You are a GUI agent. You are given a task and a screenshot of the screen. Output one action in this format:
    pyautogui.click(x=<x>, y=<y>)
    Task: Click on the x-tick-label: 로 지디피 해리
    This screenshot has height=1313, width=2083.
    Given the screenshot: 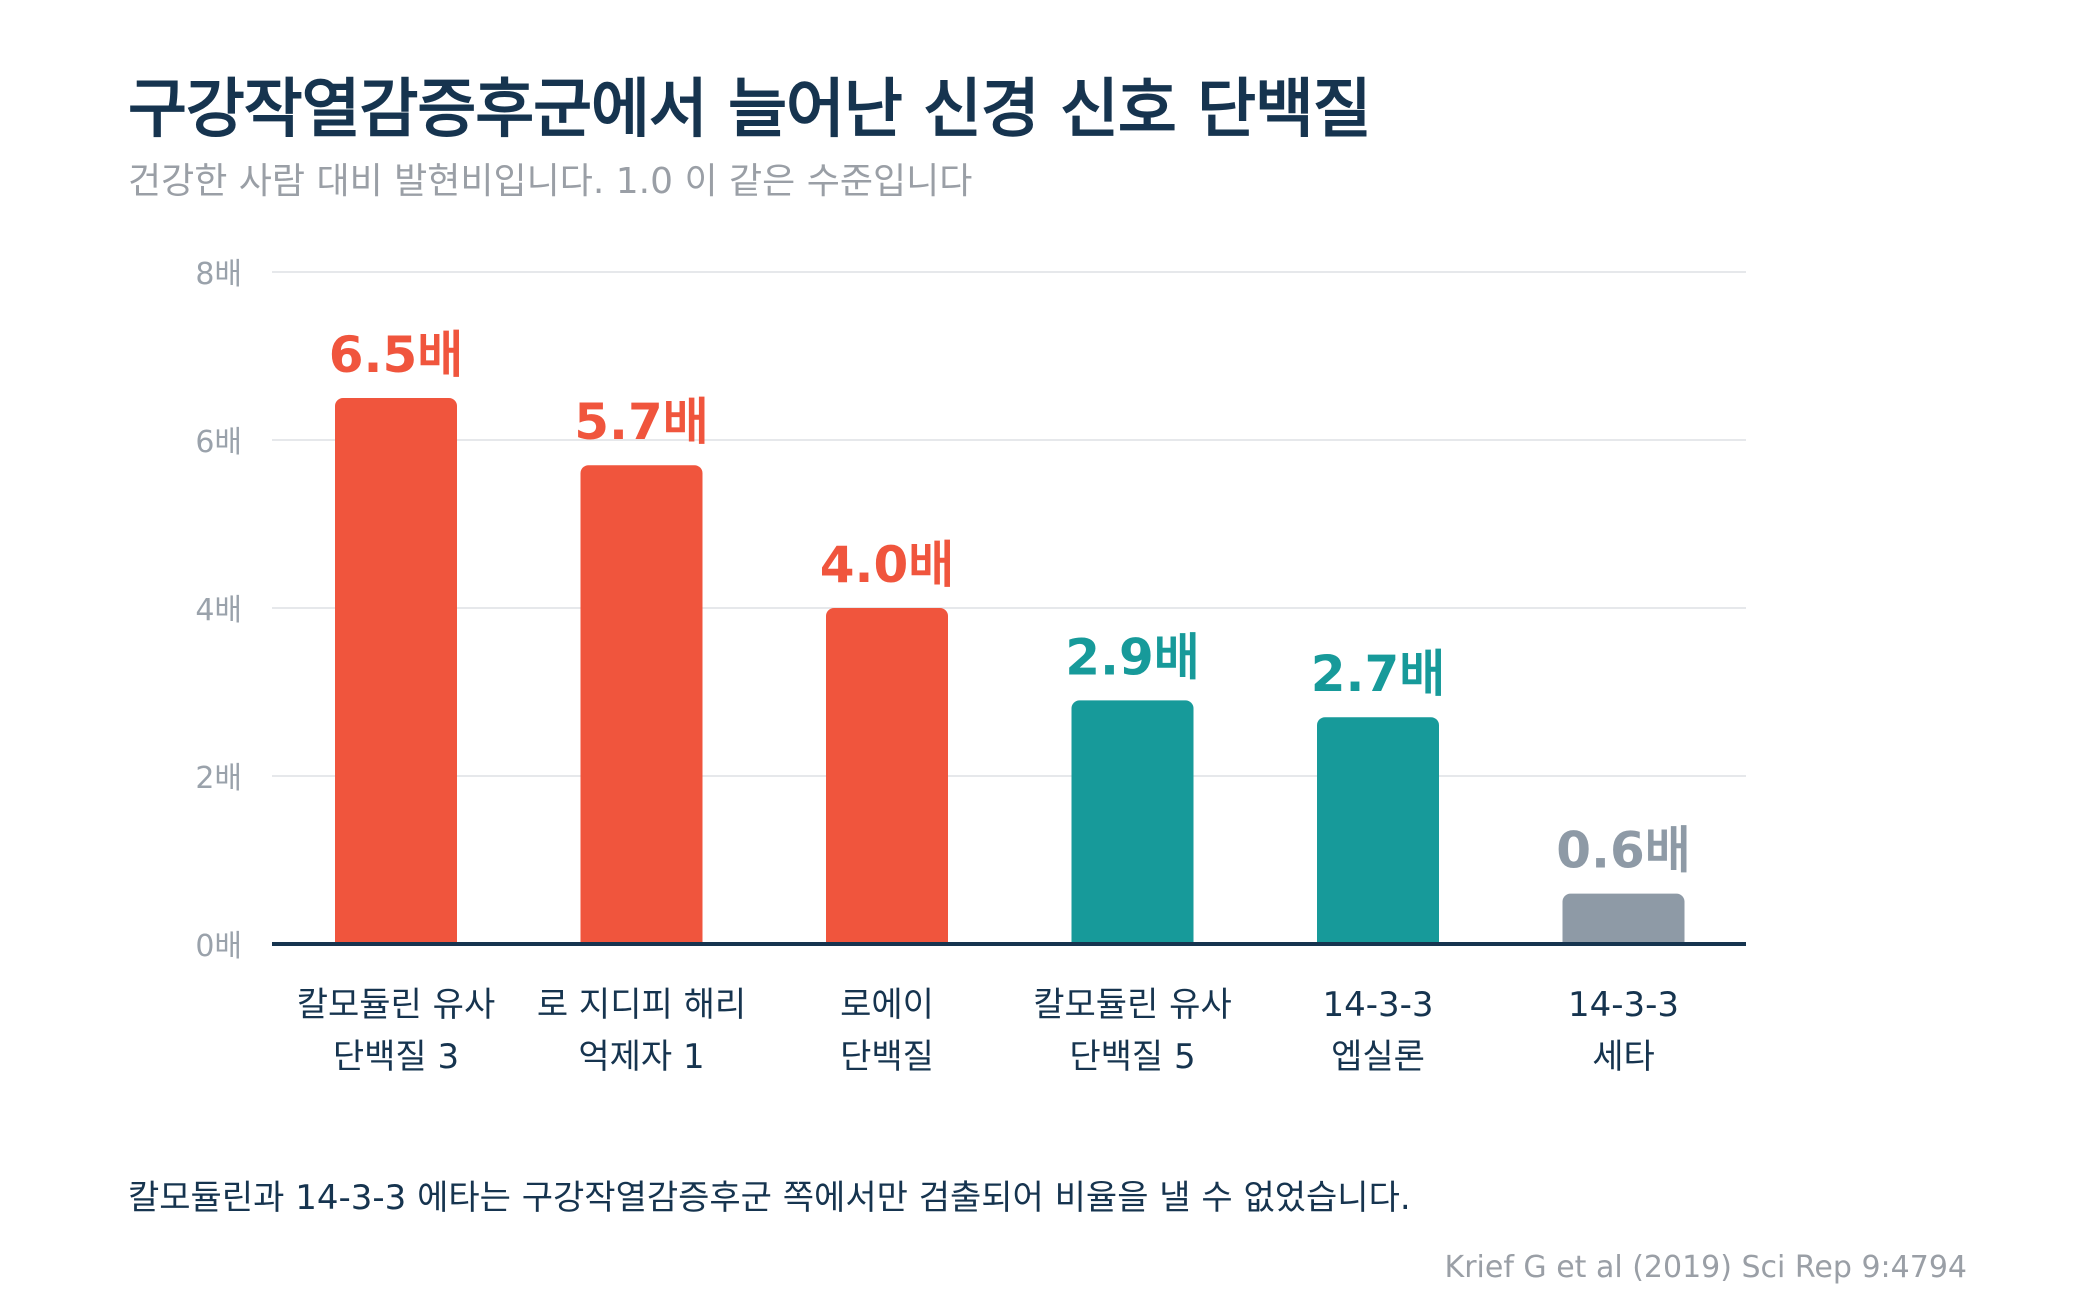 What is the action you would take?
    pyautogui.click(x=641, y=1005)
    